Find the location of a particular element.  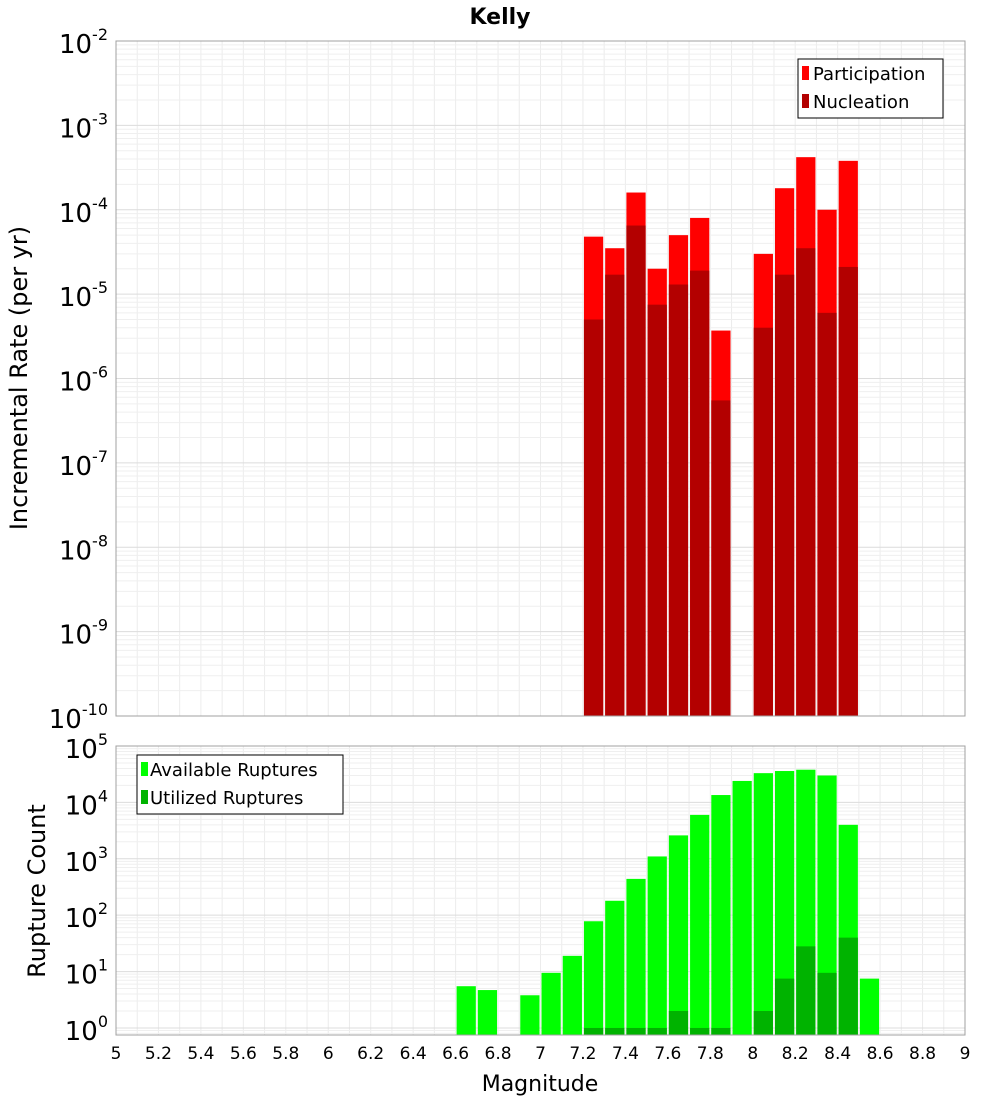

bottom-y-tick-label: 10⁵ is located at coordinates (86, 747).